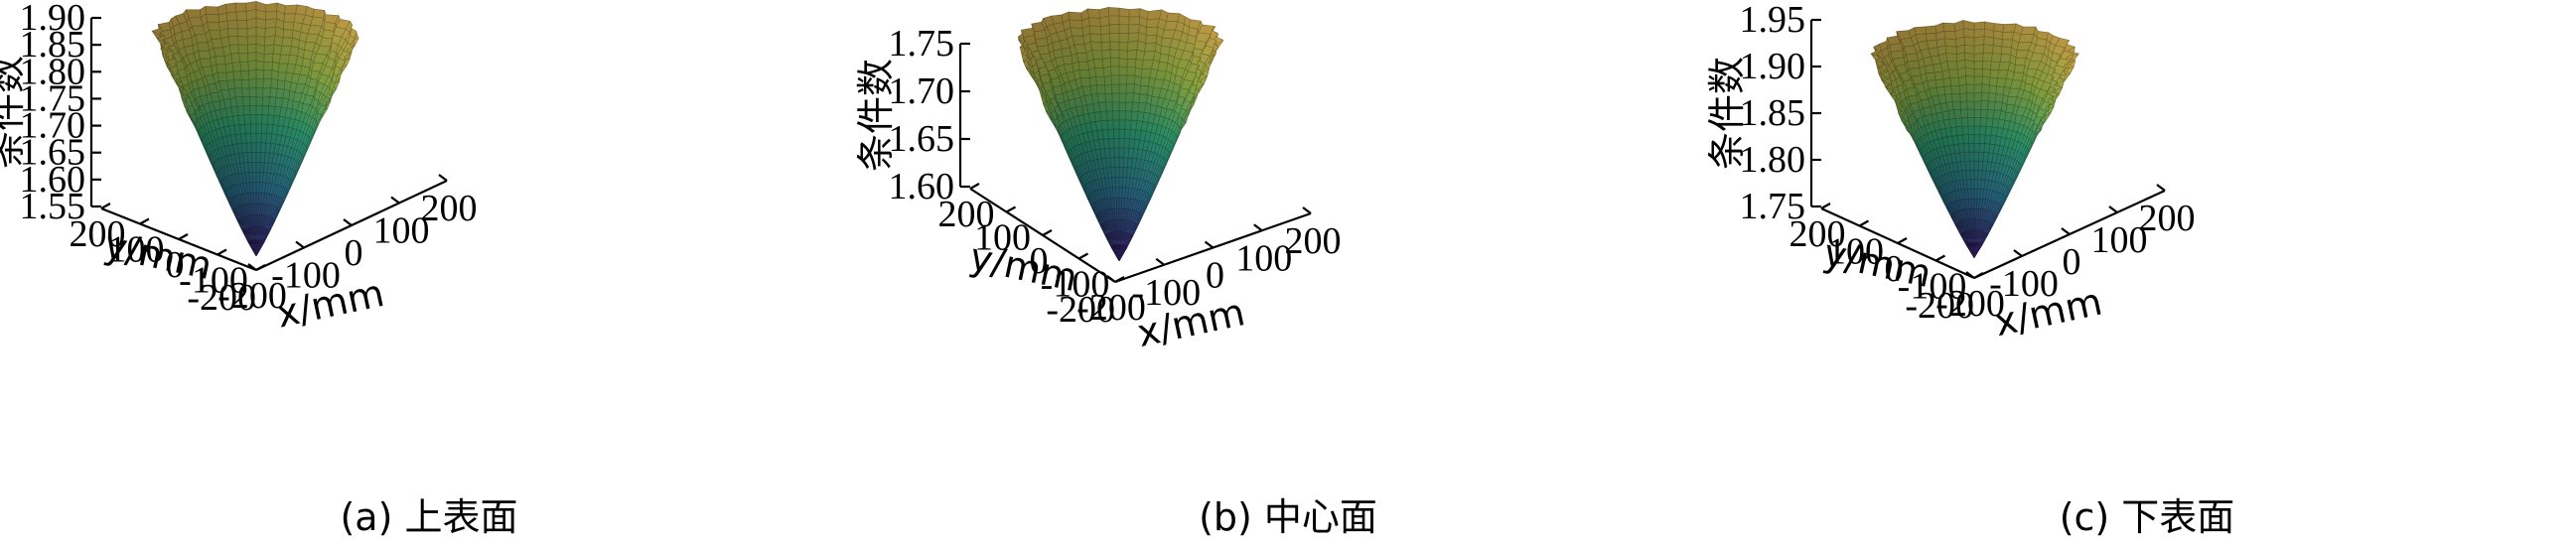 The width and height of the screenshot is (2576, 545). Describe the element at coordinates (1773, 206) in the screenshot. I see `z-tick-label: 1.75` at that location.